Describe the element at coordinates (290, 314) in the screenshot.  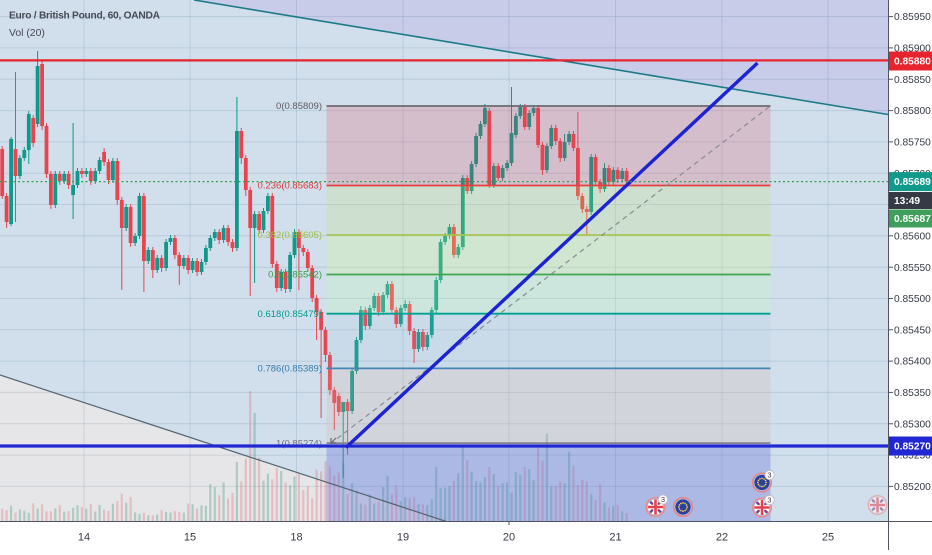
I see `svg-text: 0.618(0.85479)` at that location.